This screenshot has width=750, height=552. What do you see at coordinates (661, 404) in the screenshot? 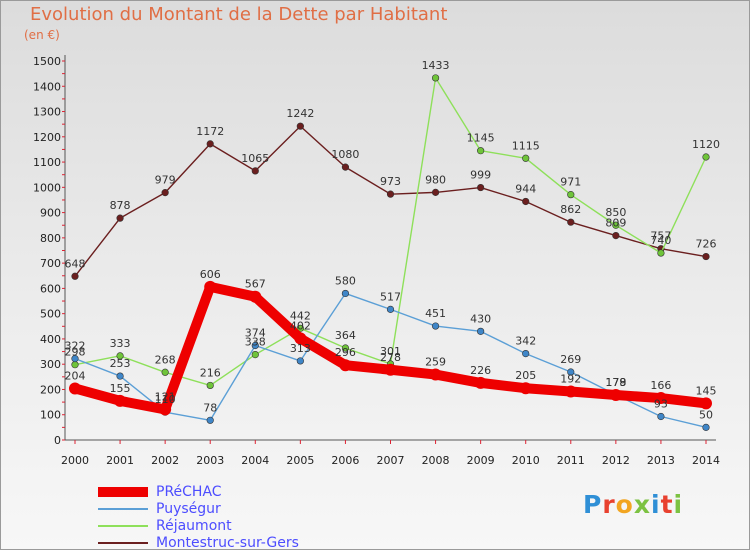
I see `data-label-puysegur: 93` at bounding box center [661, 404].